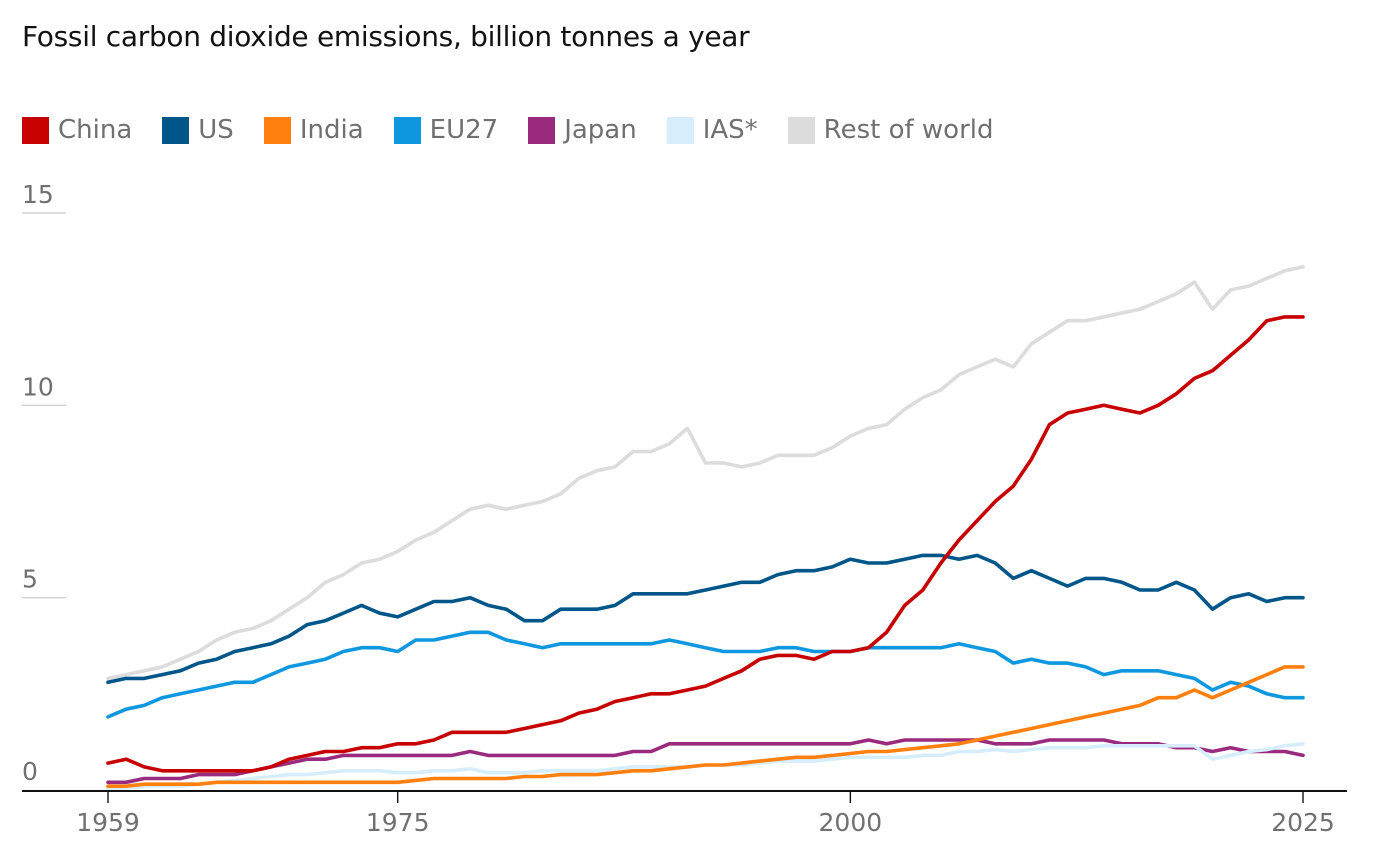  What do you see at coordinates (464, 130) in the screenshot?
I see `legend-label-eu27: EU27` at bounding box center [464, 130].